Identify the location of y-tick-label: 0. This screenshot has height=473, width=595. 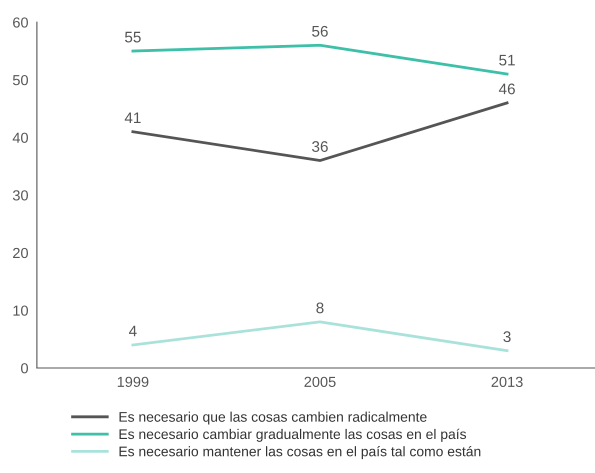
(24, 368).